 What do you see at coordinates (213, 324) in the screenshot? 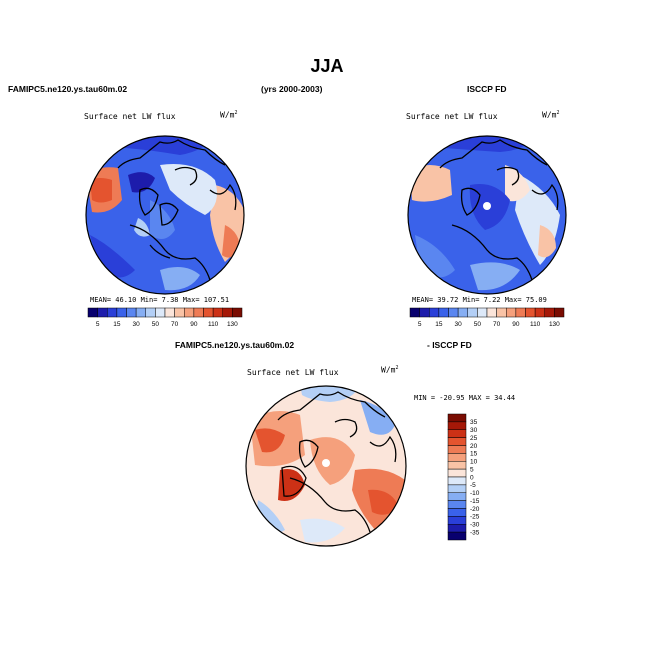
I see `model-colorbar-tick-6: 110` at bounding box center [213, 324].